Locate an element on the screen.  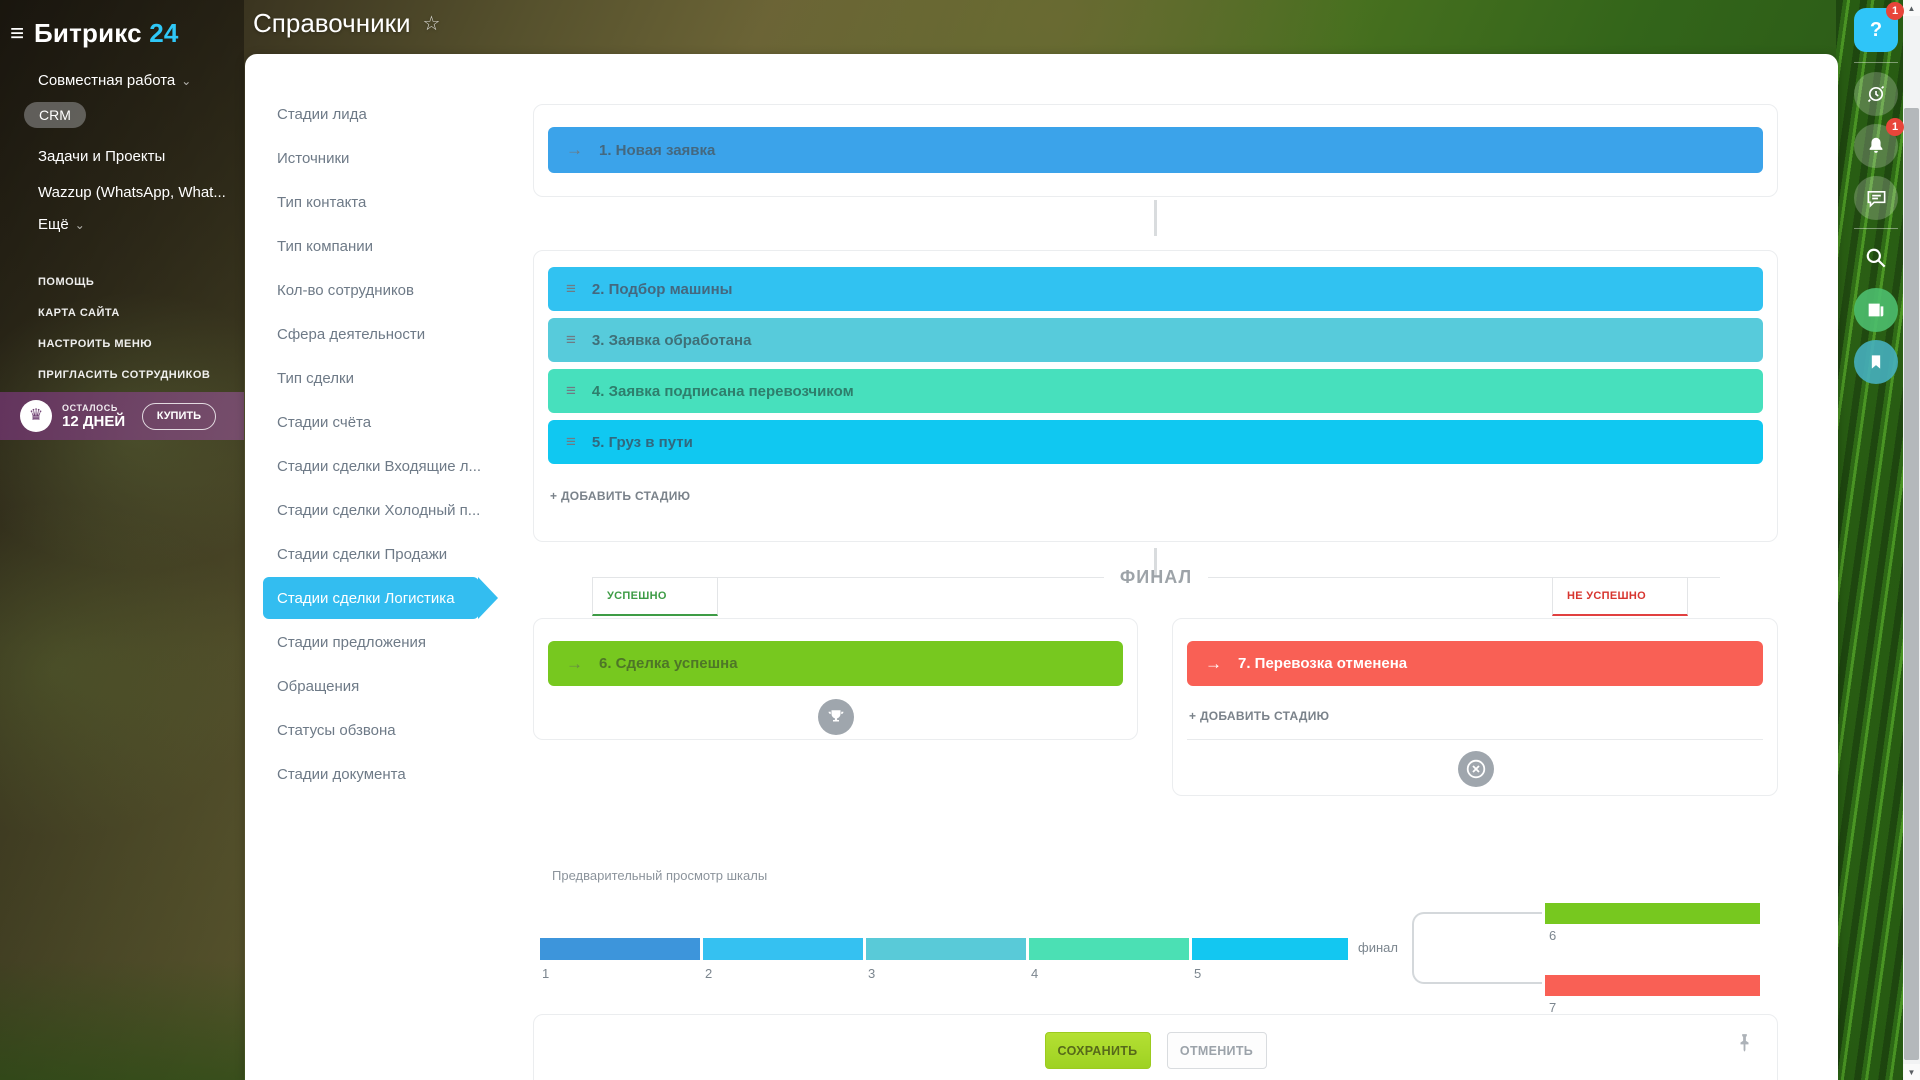
ref-item-company-type: Тип компании is located at coordinates (325, 246).